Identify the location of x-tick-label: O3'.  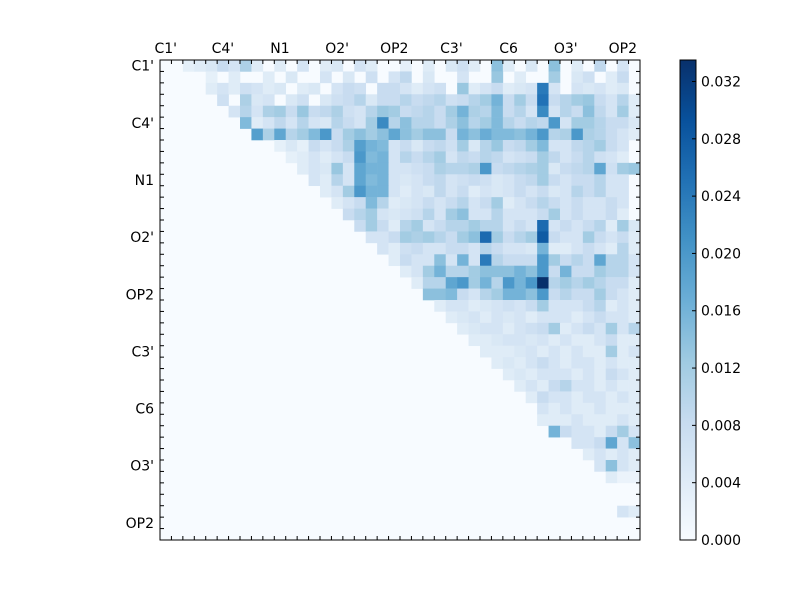
(566, 49).